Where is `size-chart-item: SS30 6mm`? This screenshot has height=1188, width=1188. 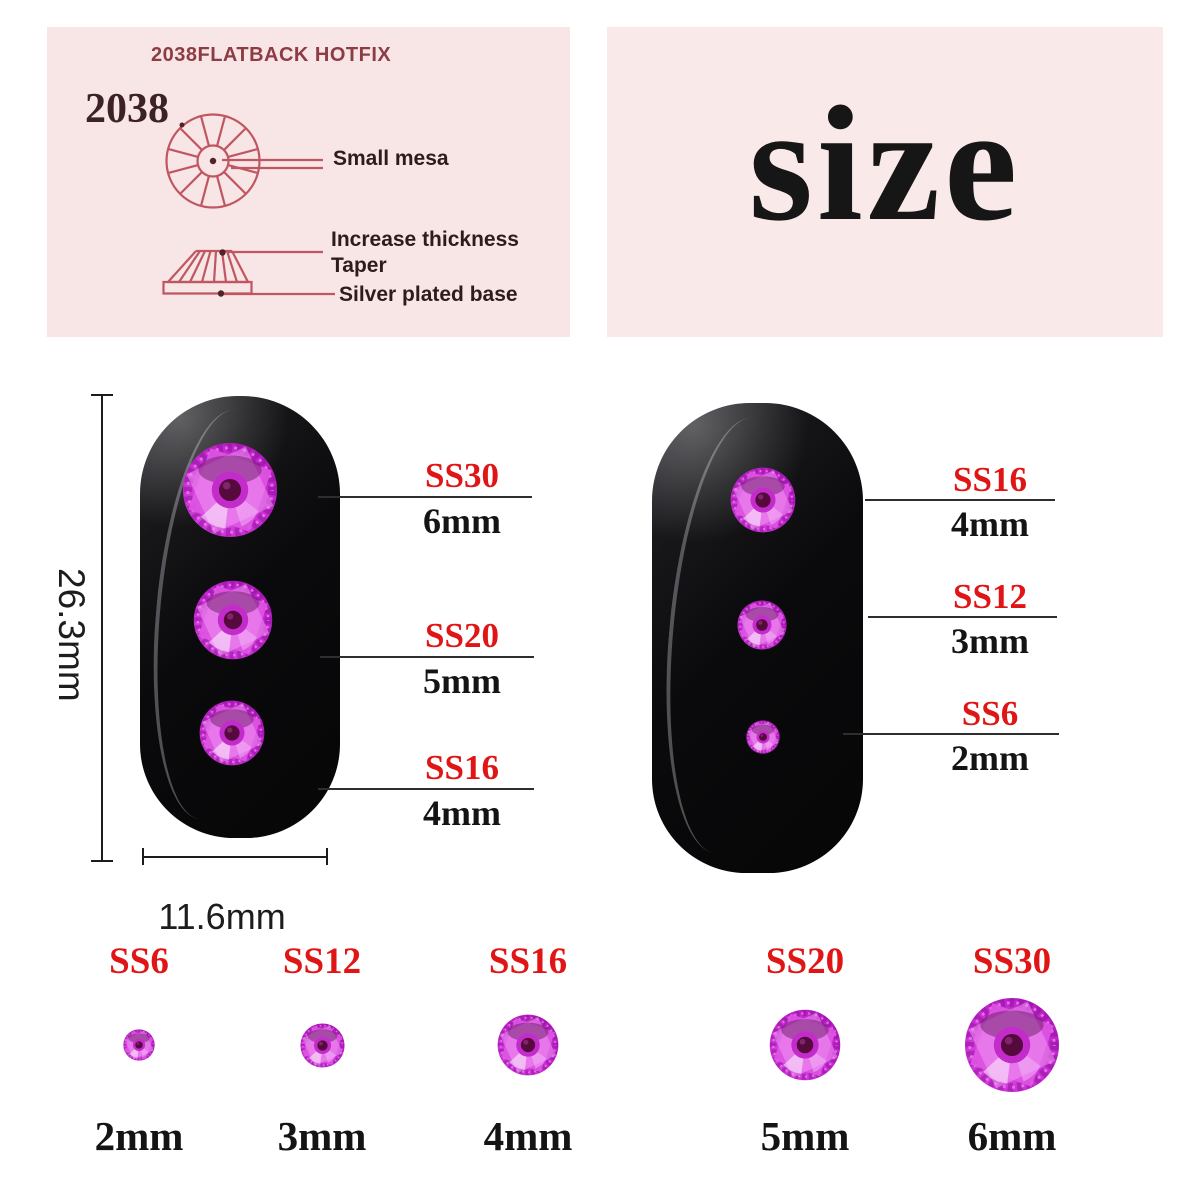
size-chart-item: SS30 6mm is located at coordinates (1012, 1050).